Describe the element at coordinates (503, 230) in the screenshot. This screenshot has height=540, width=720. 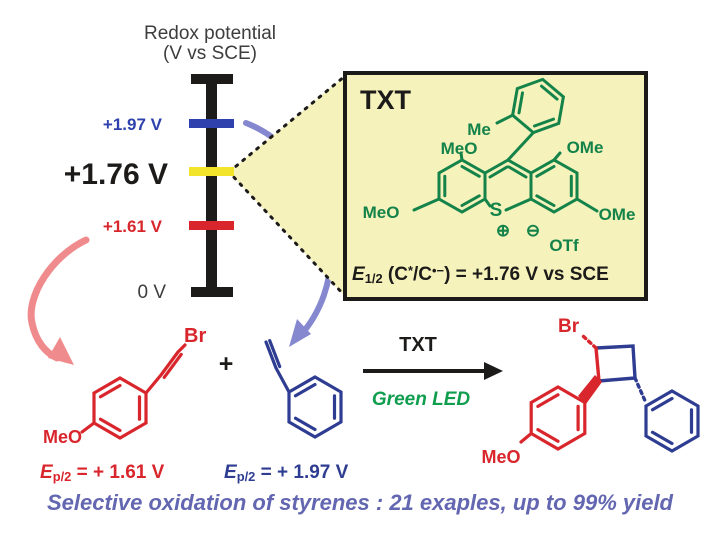
I see `plus-charge-icon: ⊕` at that location.